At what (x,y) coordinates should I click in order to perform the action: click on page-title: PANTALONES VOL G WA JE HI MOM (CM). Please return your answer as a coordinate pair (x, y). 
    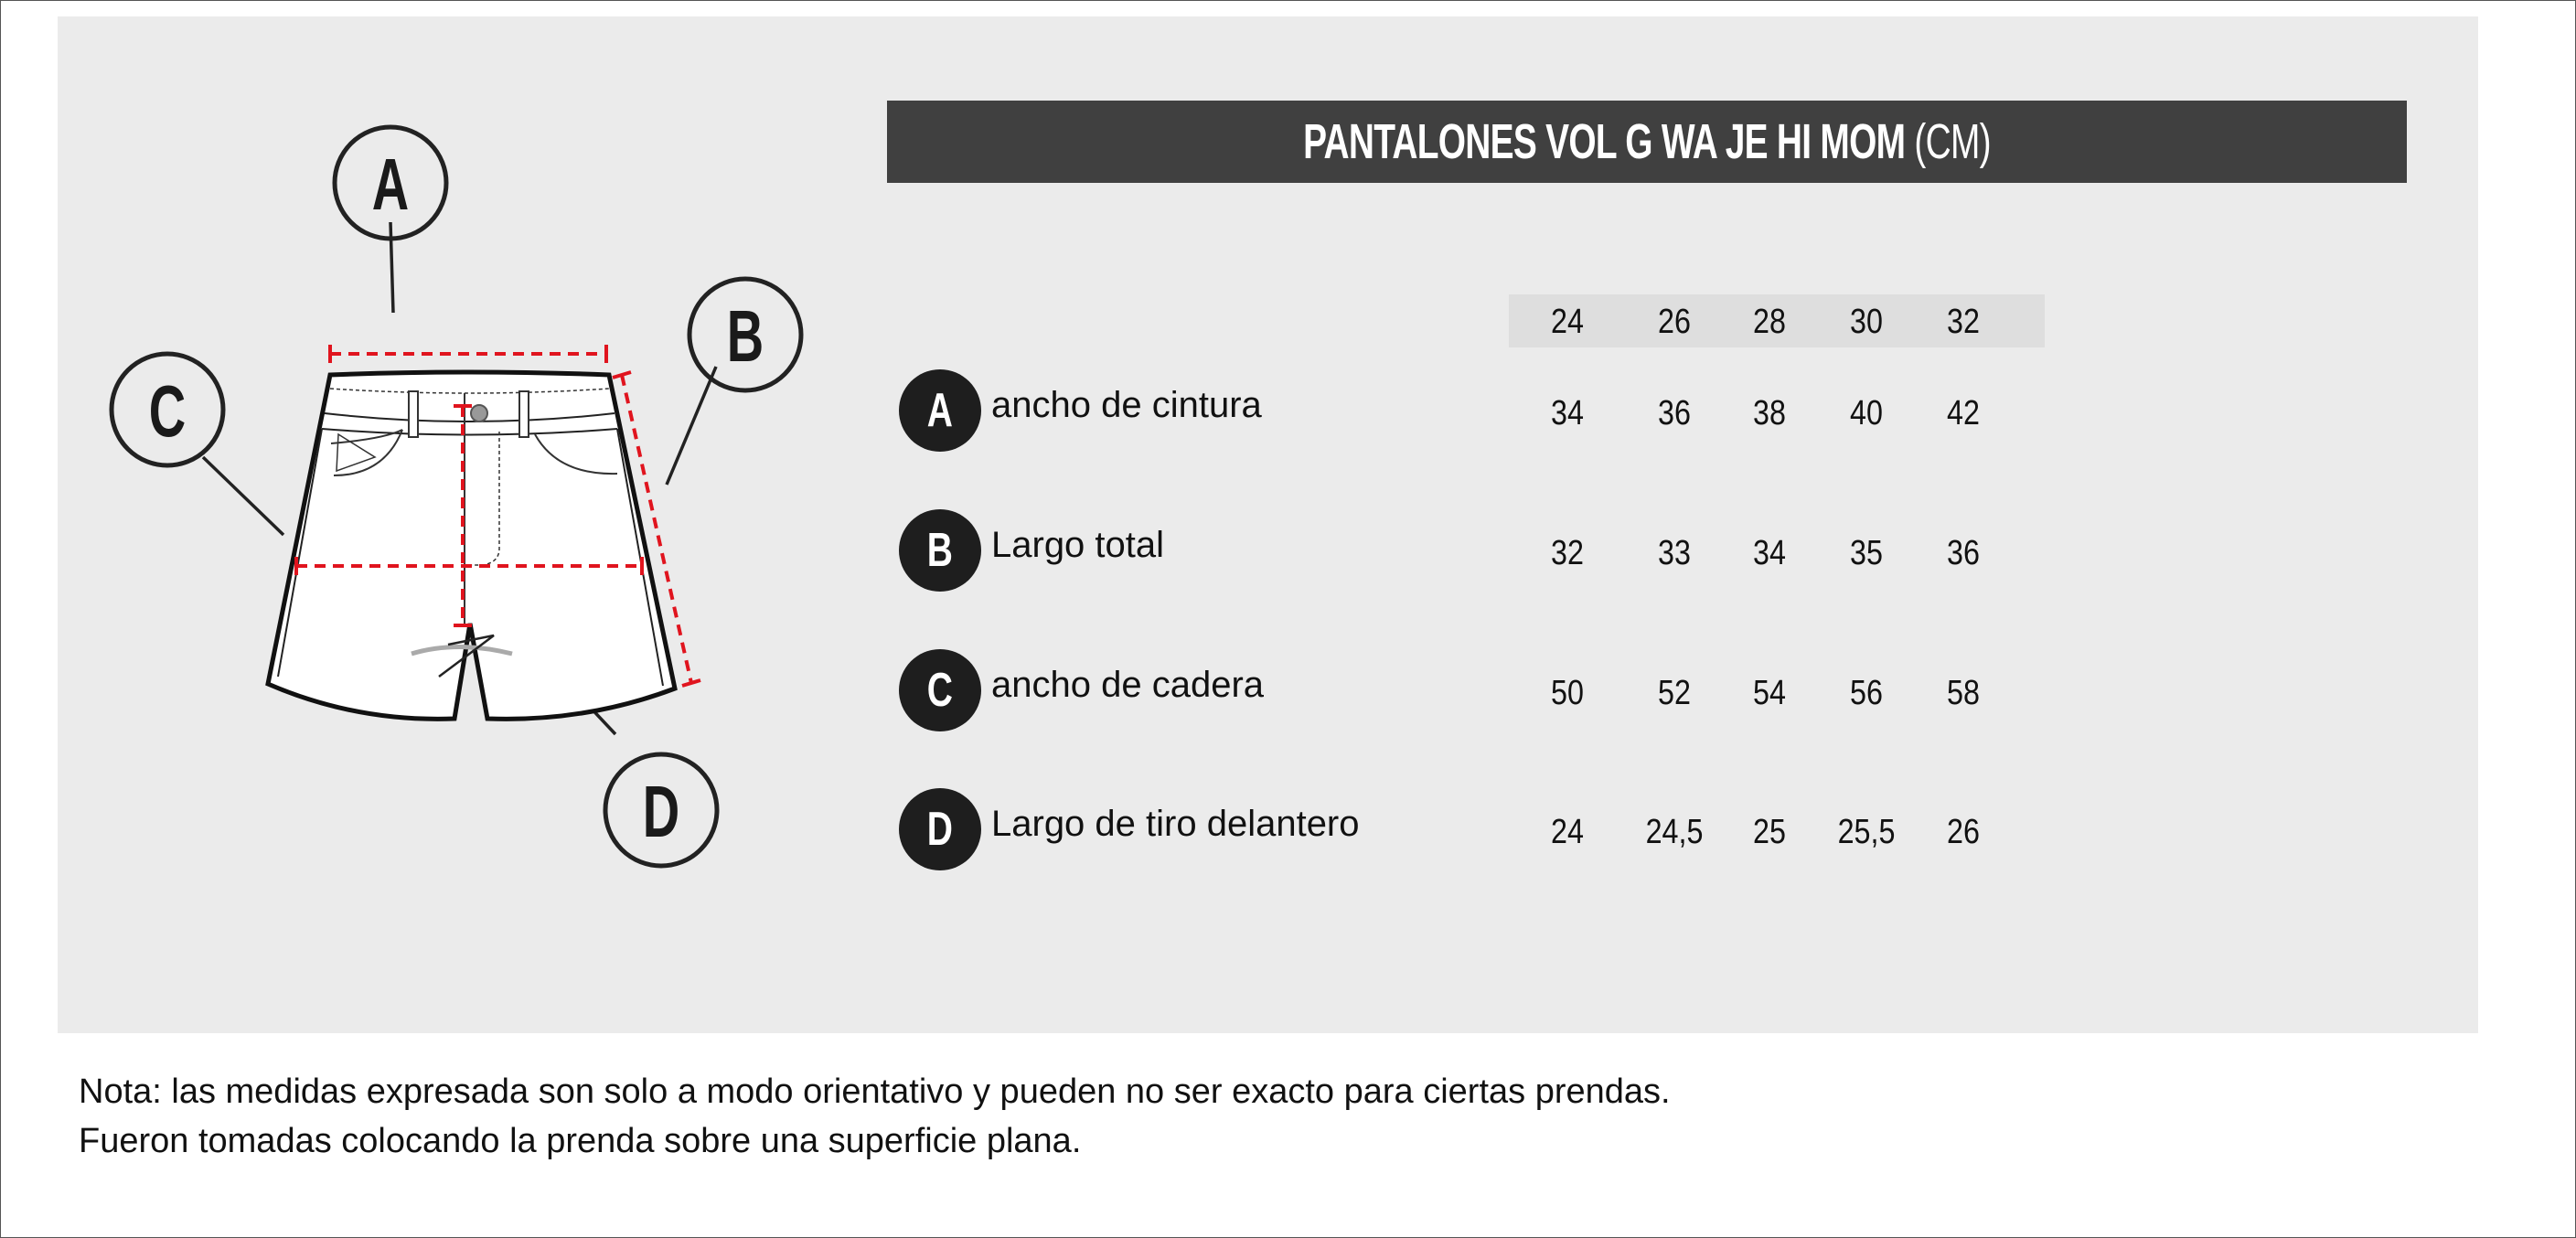
    Looking at the image, I should click on (1647, 141).